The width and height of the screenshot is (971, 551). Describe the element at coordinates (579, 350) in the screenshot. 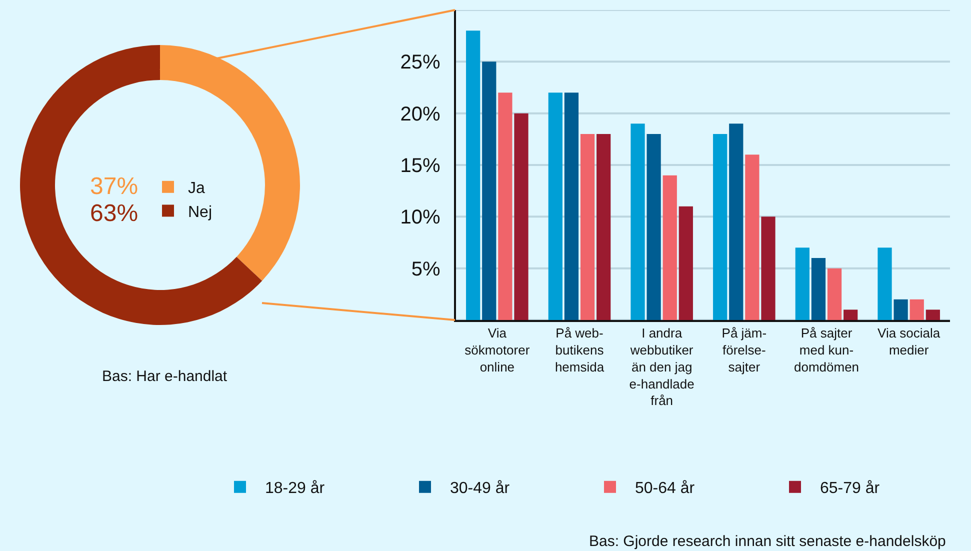

I see `x-tick-label: På web- butikens hemsida` at that location.